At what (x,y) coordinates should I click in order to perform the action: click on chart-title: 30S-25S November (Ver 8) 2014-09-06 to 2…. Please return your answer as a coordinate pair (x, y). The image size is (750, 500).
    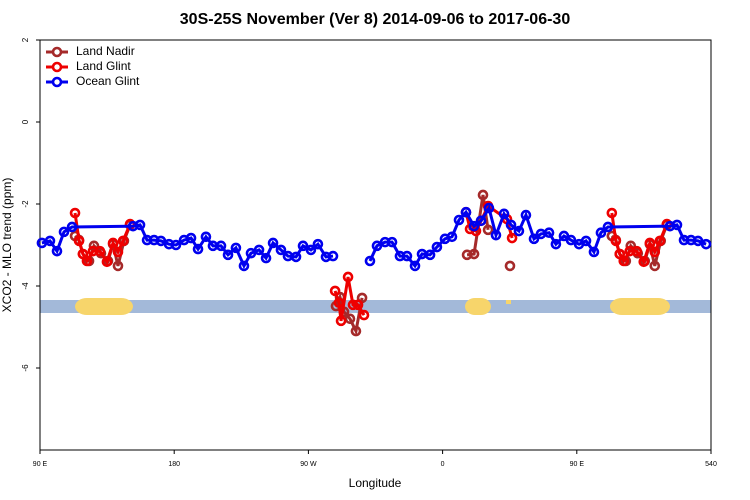
    Looking at the image, I should click on (375, 19).